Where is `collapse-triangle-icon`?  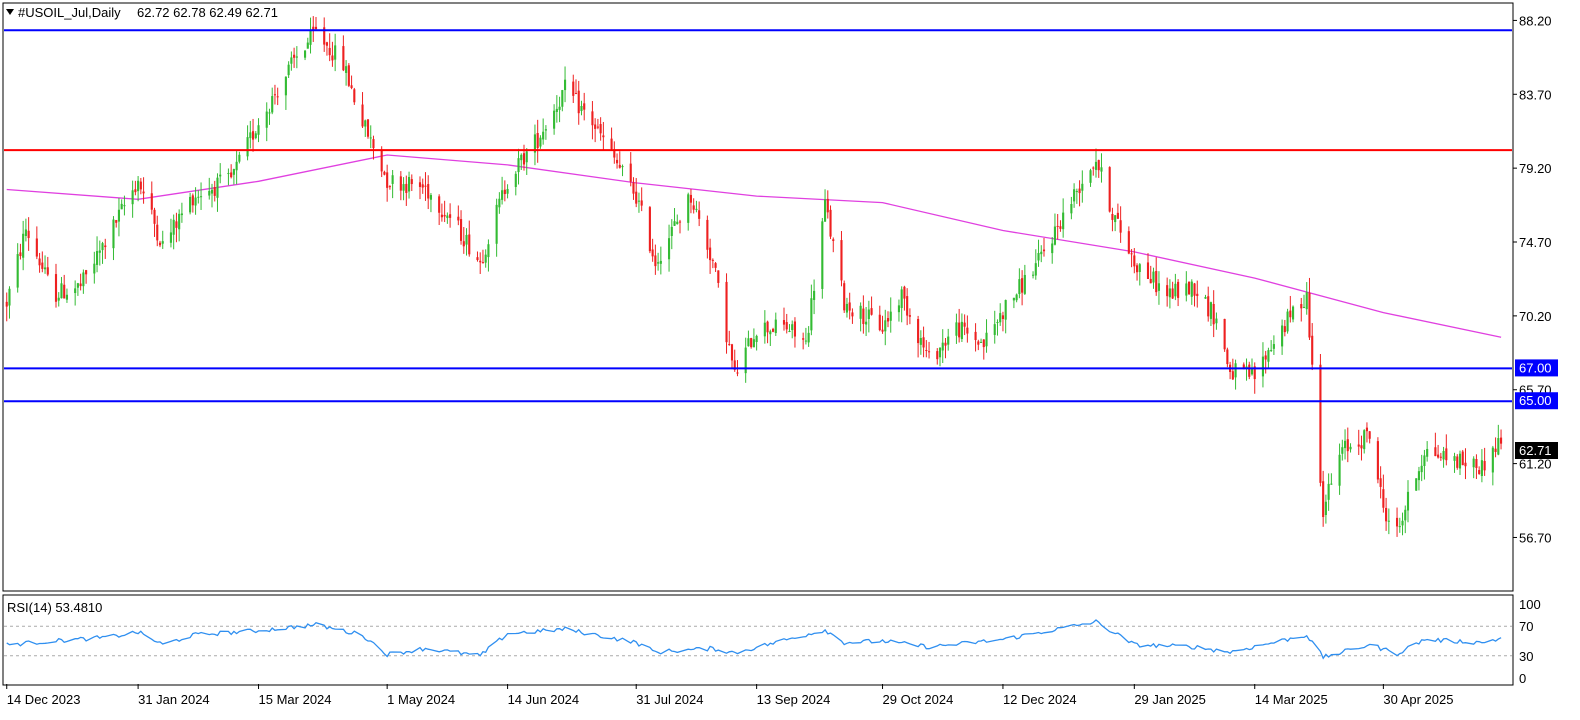 collapse-triangle-icon is located at coordinates (10, 12).